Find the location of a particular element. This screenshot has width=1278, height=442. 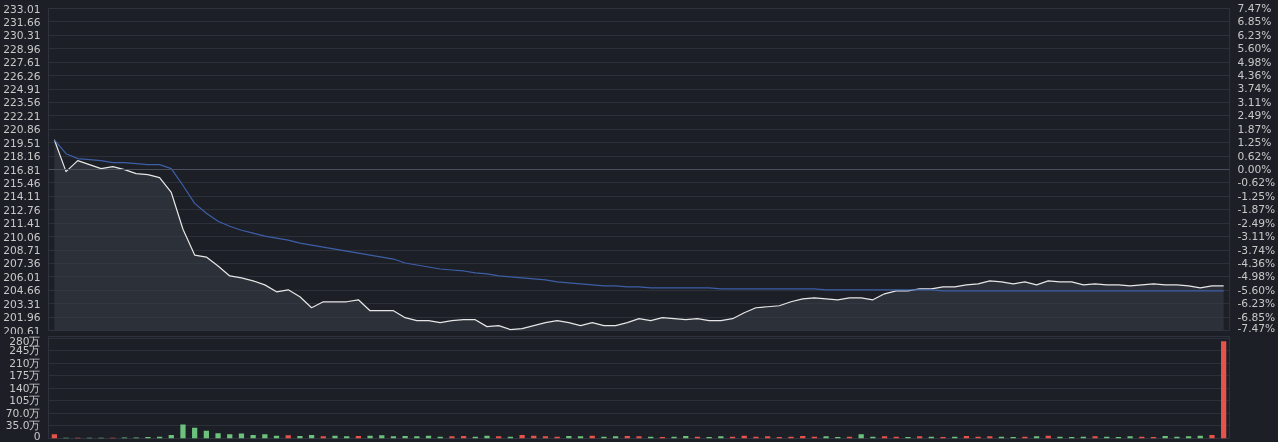

y2-tick-label: 0.00% is located at coordinates (1254, 169).